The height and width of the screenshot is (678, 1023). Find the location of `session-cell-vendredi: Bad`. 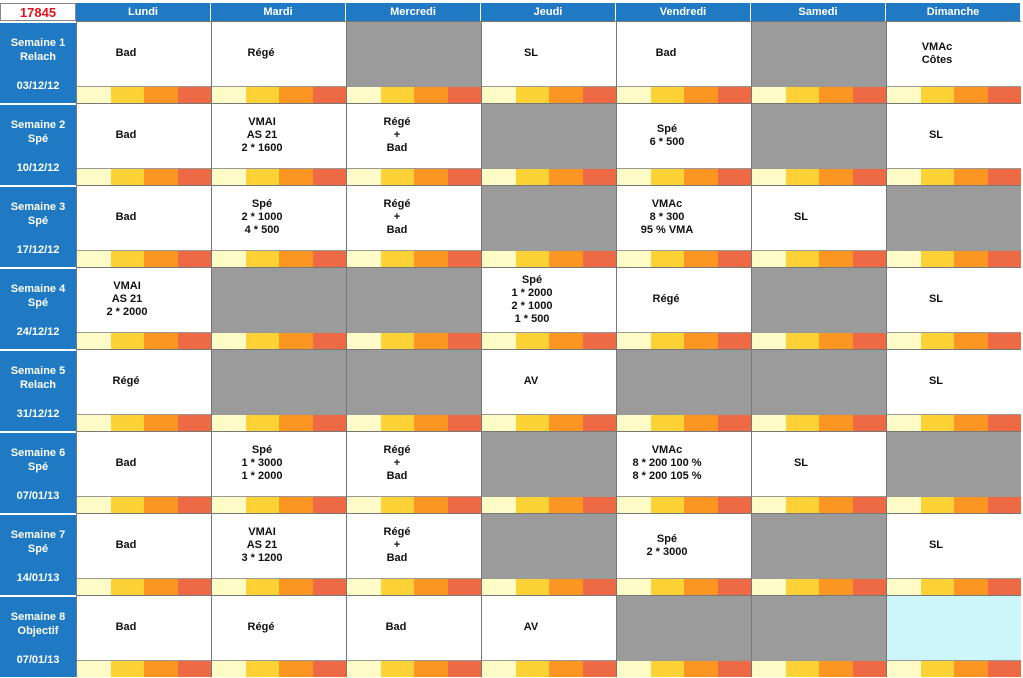

session-cell-vendredi: Bad is located at coordinates (683, 62).